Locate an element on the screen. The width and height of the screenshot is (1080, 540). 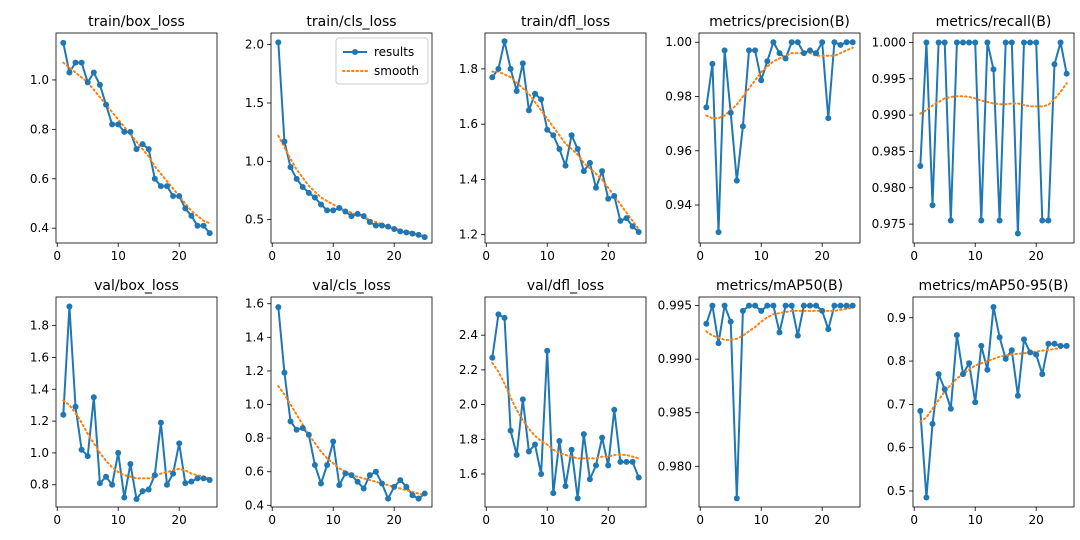
subplot-title: metrics/mAP50(B) is located at coordinates (779, 286).